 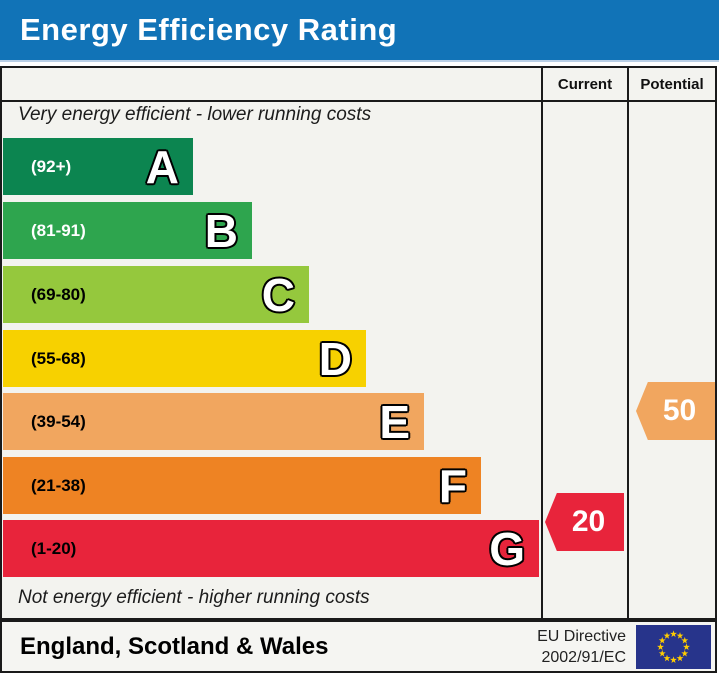 I want to click on potential-rating-value: 50, so click(x=679, y=410).